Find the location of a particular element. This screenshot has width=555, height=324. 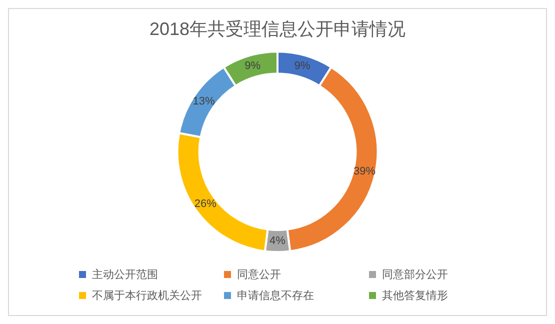

legend-label: 同意公开 is located at coordinates (259, 275).